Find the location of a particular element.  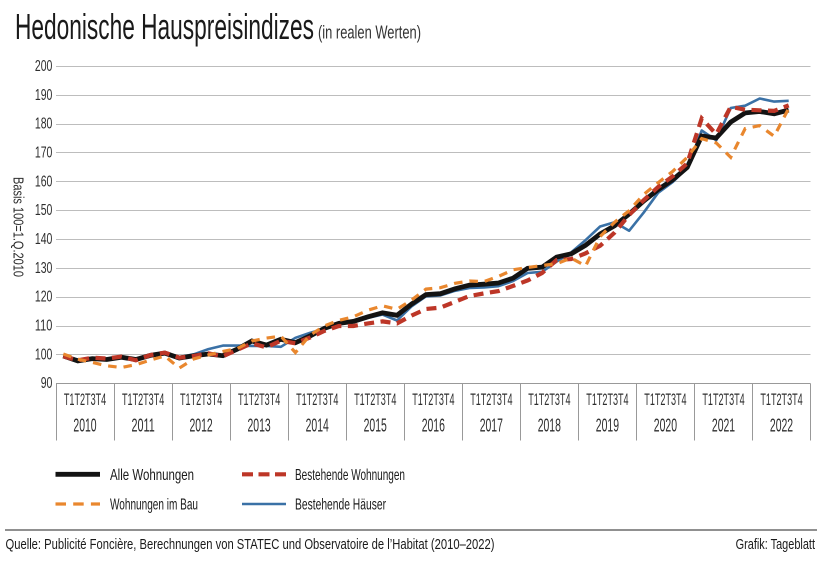

svg-text: (in realen Werten) is located at coordinates (369, 32).